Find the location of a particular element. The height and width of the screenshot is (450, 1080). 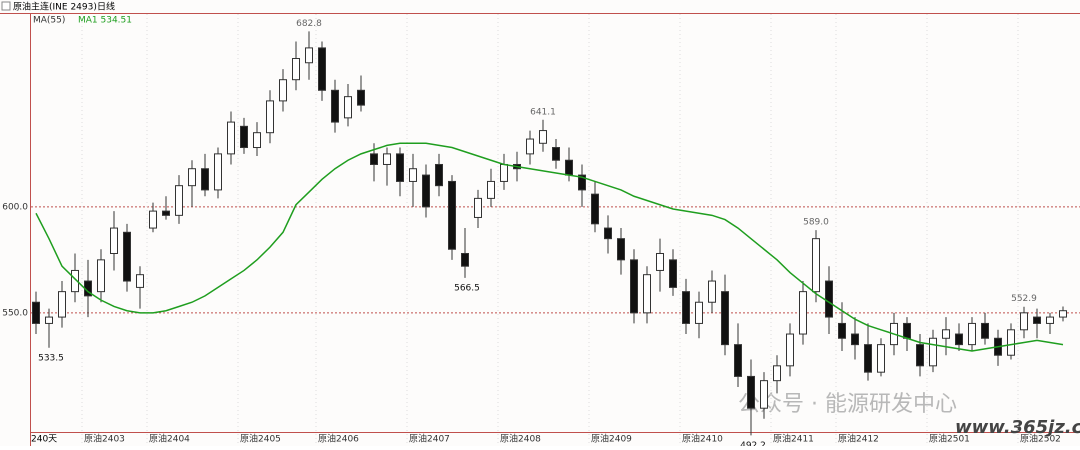

high-label: 589.0 is located at coordinates (816, 223).